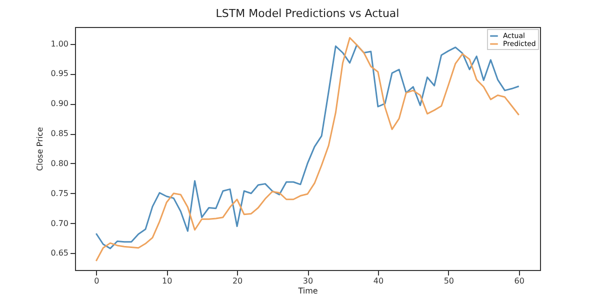 Image resolution: width=600 pixels, height=300 pixels. I want to click on x-tick-label: 60, so click(519, 281).